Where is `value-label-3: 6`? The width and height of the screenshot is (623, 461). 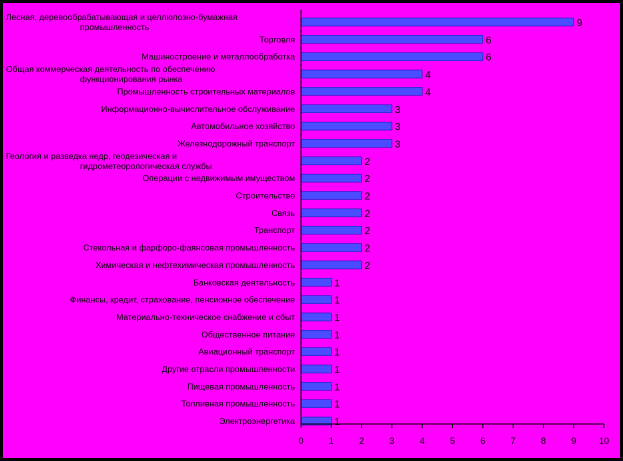
value-label-3: 6 is located at coordinates (489, 58).